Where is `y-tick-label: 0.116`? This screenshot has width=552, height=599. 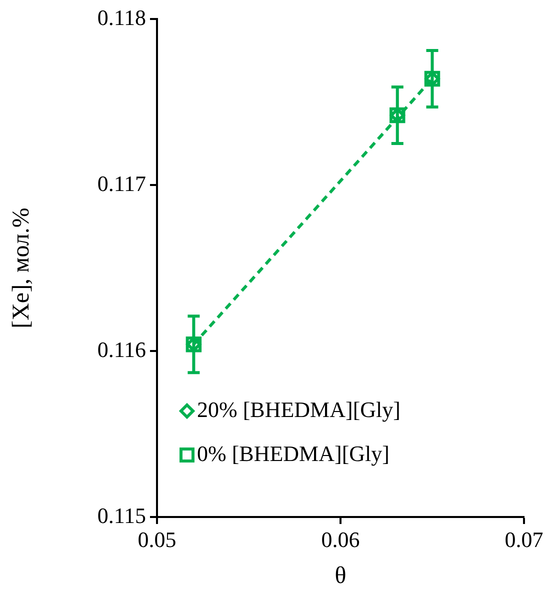
y-tick-label: 0.116 is located at coordinates (121, 349).